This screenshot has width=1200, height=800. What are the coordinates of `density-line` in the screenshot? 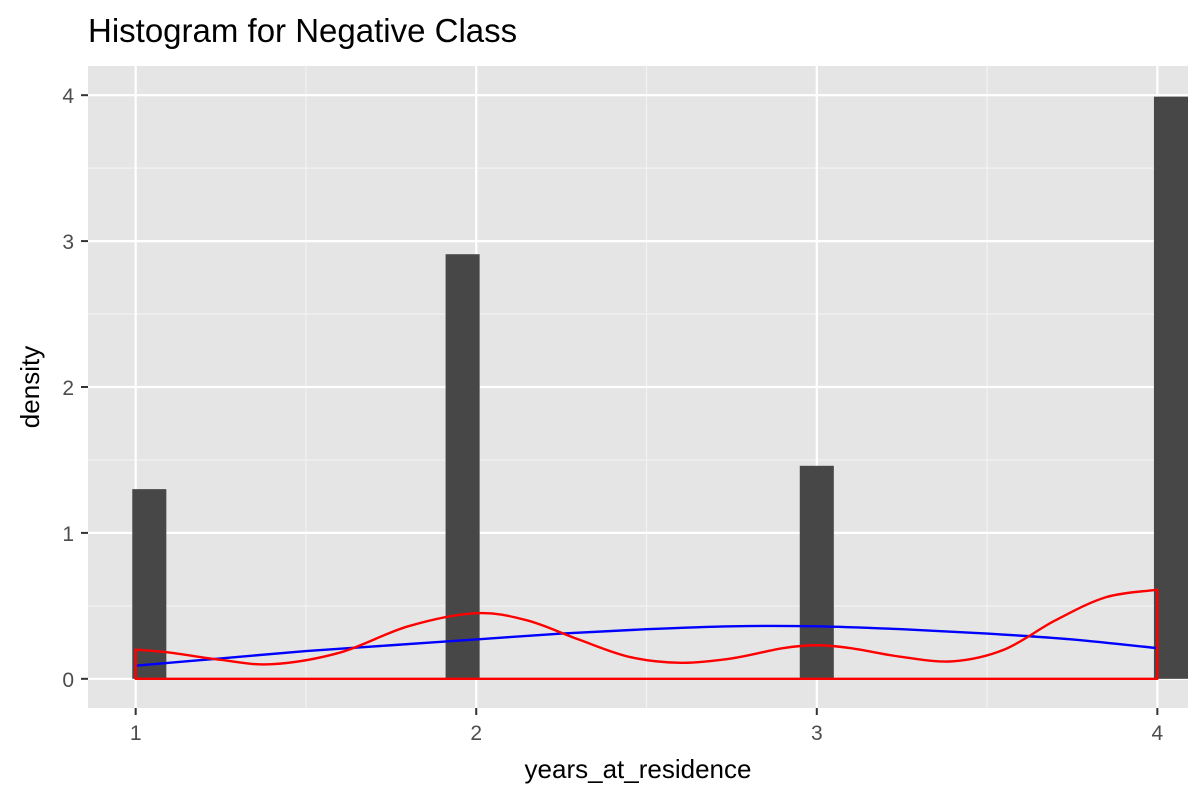 It's located at (646, 645).